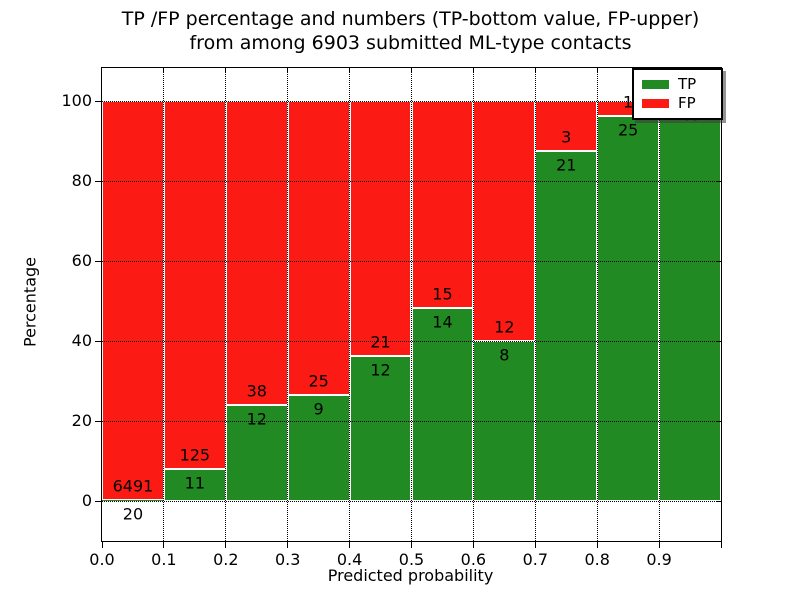  I want to click on x-tick-label: 0.1, so click(164, 559).